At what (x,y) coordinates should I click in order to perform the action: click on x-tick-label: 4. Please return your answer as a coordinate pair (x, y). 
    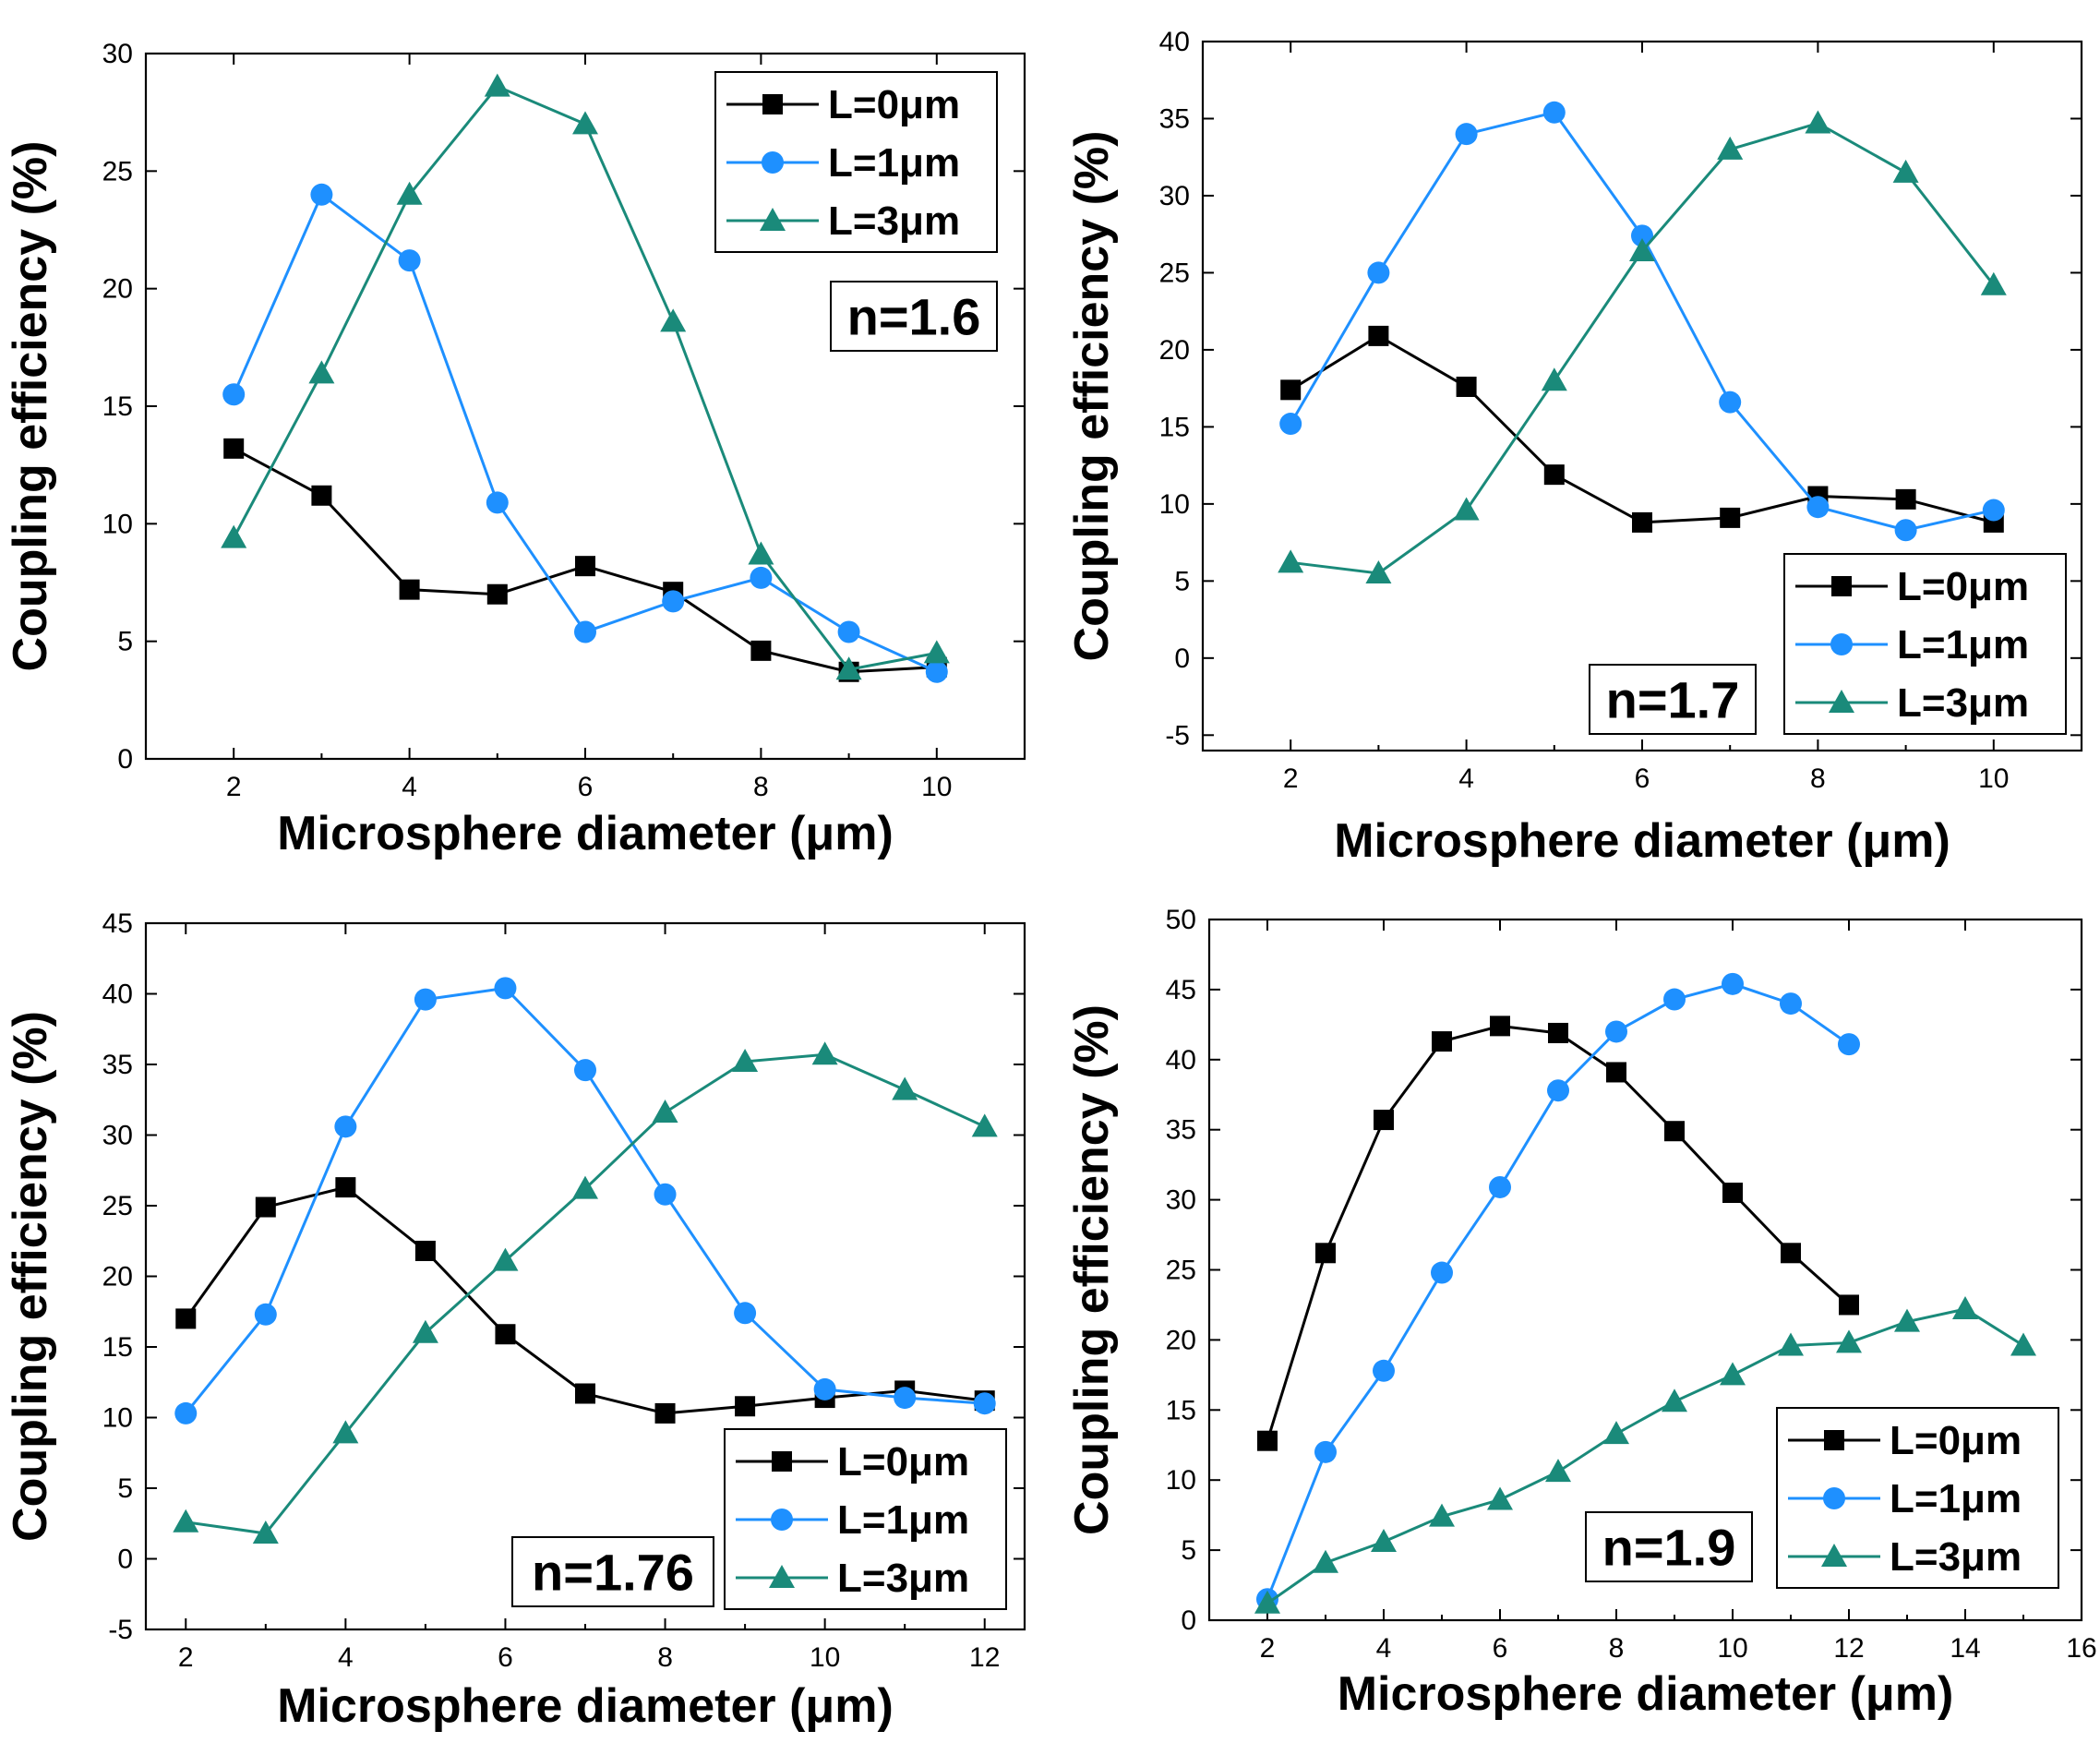
    Looking at the image, I should click on (409, 787).